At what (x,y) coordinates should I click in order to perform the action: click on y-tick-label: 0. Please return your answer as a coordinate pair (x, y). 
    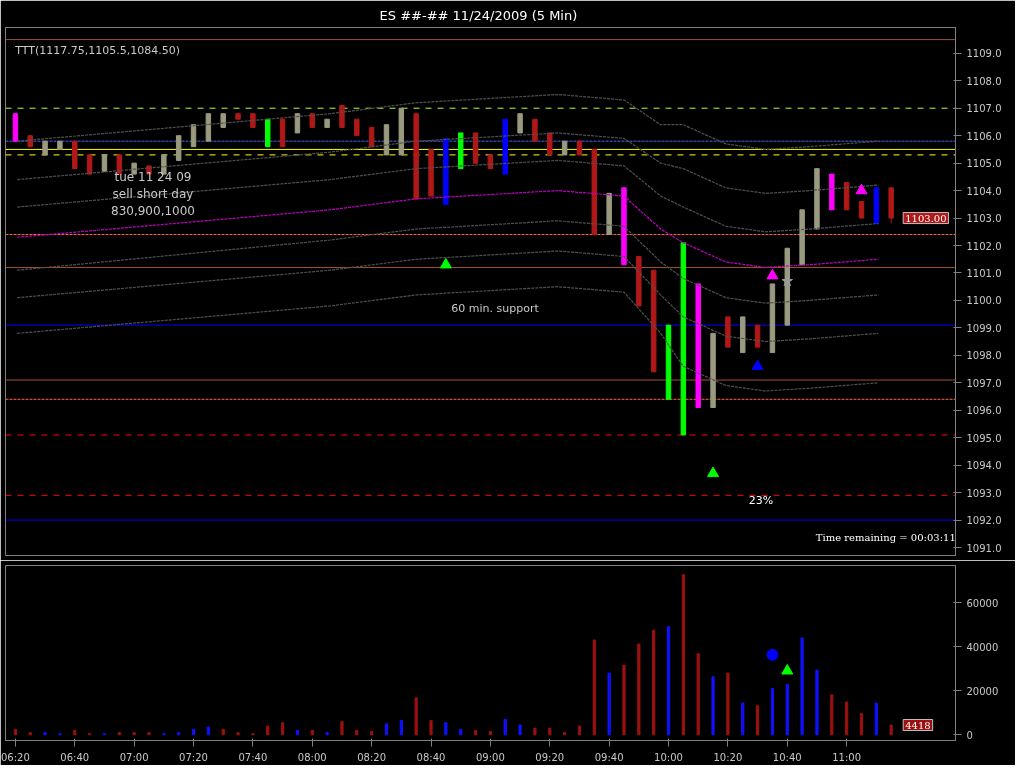
    Looking at the image, I should click on (969, 735).